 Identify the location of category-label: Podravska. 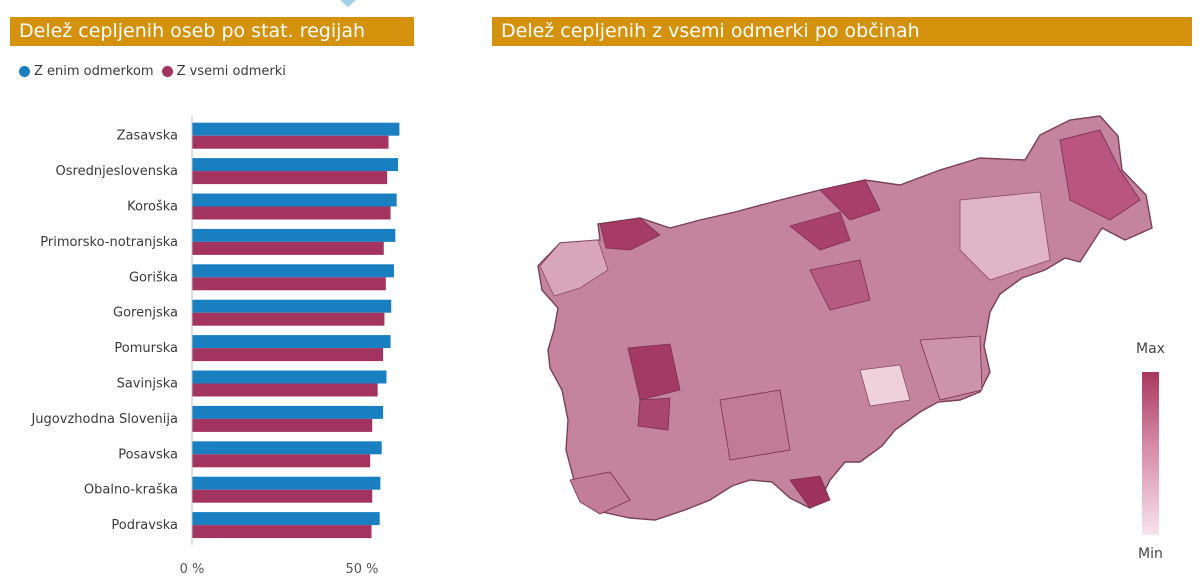
(144, 525).